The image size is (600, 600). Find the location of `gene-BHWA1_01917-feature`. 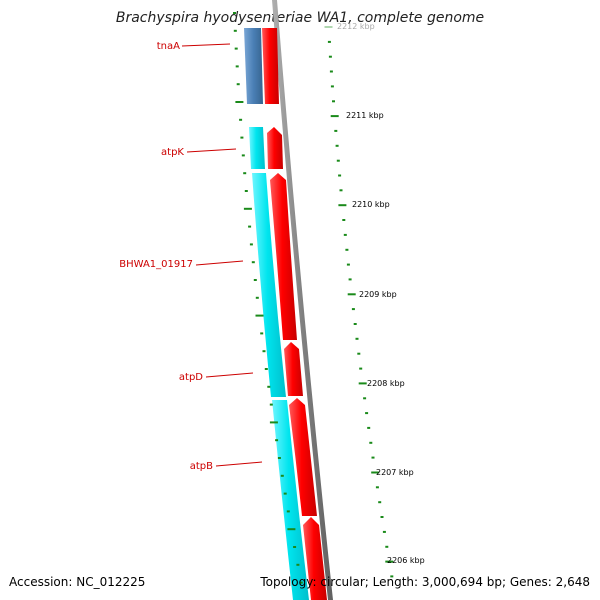

gene-BHWA1_01917-feature is located at coordinates (269, 285).